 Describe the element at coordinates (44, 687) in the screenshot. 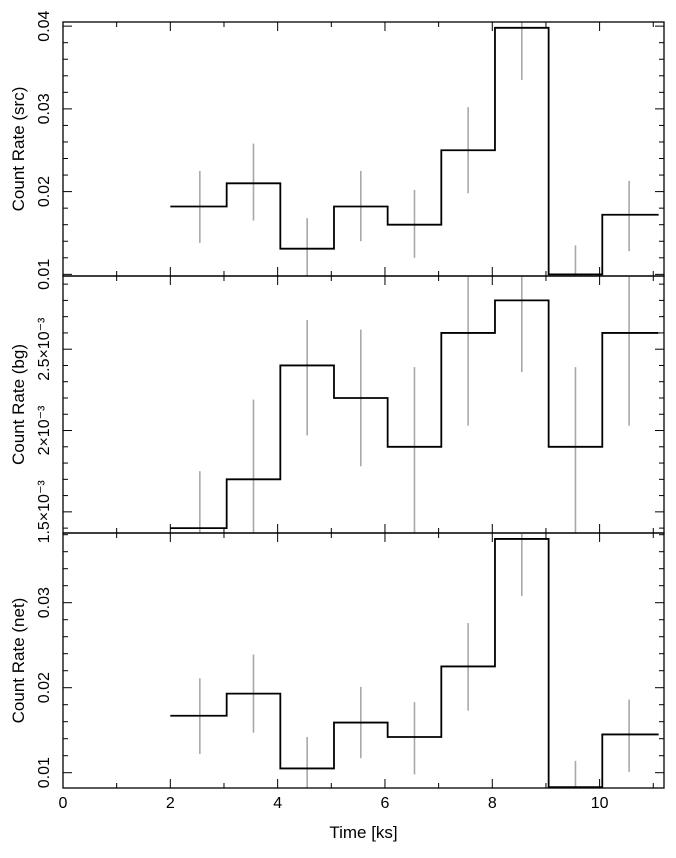

I see `net-ytick-label: 0.02` at that location.